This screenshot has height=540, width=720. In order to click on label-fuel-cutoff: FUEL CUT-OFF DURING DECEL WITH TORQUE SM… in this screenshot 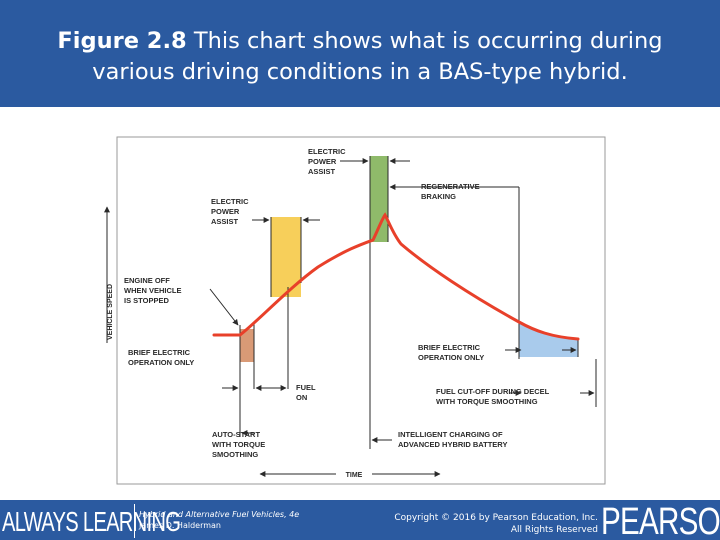, I will do `click(493, 396)`.